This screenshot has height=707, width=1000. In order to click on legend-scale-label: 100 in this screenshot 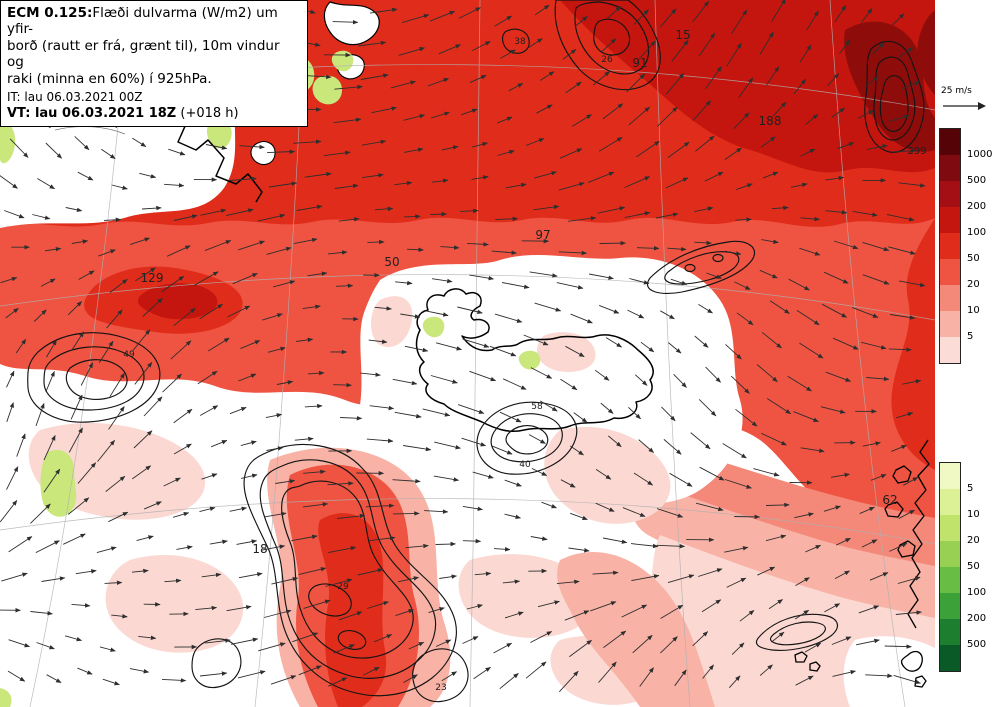, I will do `click(977, 232)`.